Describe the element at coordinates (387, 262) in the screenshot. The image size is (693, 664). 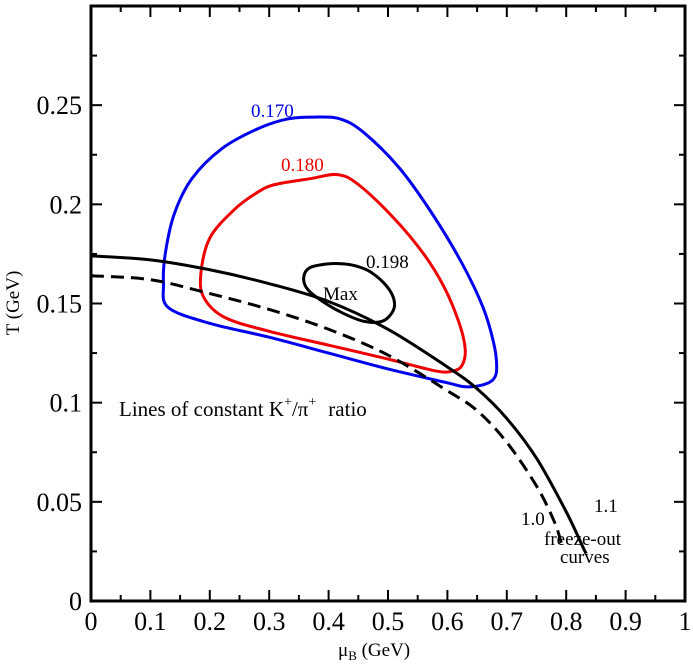
I see `contour-label-0198: 0.198` at that location.